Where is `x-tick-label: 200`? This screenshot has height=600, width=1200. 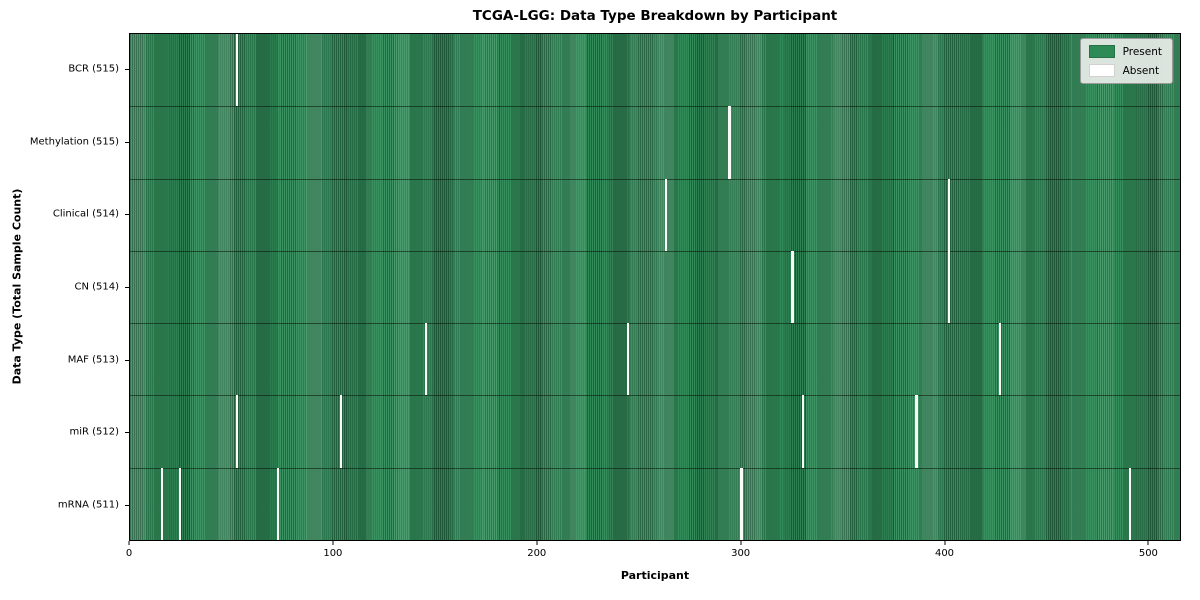 x-tick-label: 200 is located at coordinates (537, 553).